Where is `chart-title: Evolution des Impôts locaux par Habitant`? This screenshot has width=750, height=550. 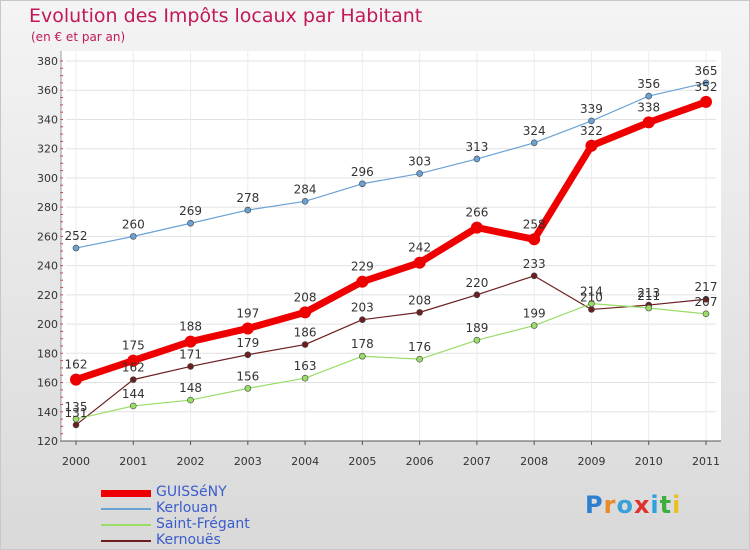 chart-title: Evolution des Impôts locaux par Habitant is located at coordinates (226, 16).